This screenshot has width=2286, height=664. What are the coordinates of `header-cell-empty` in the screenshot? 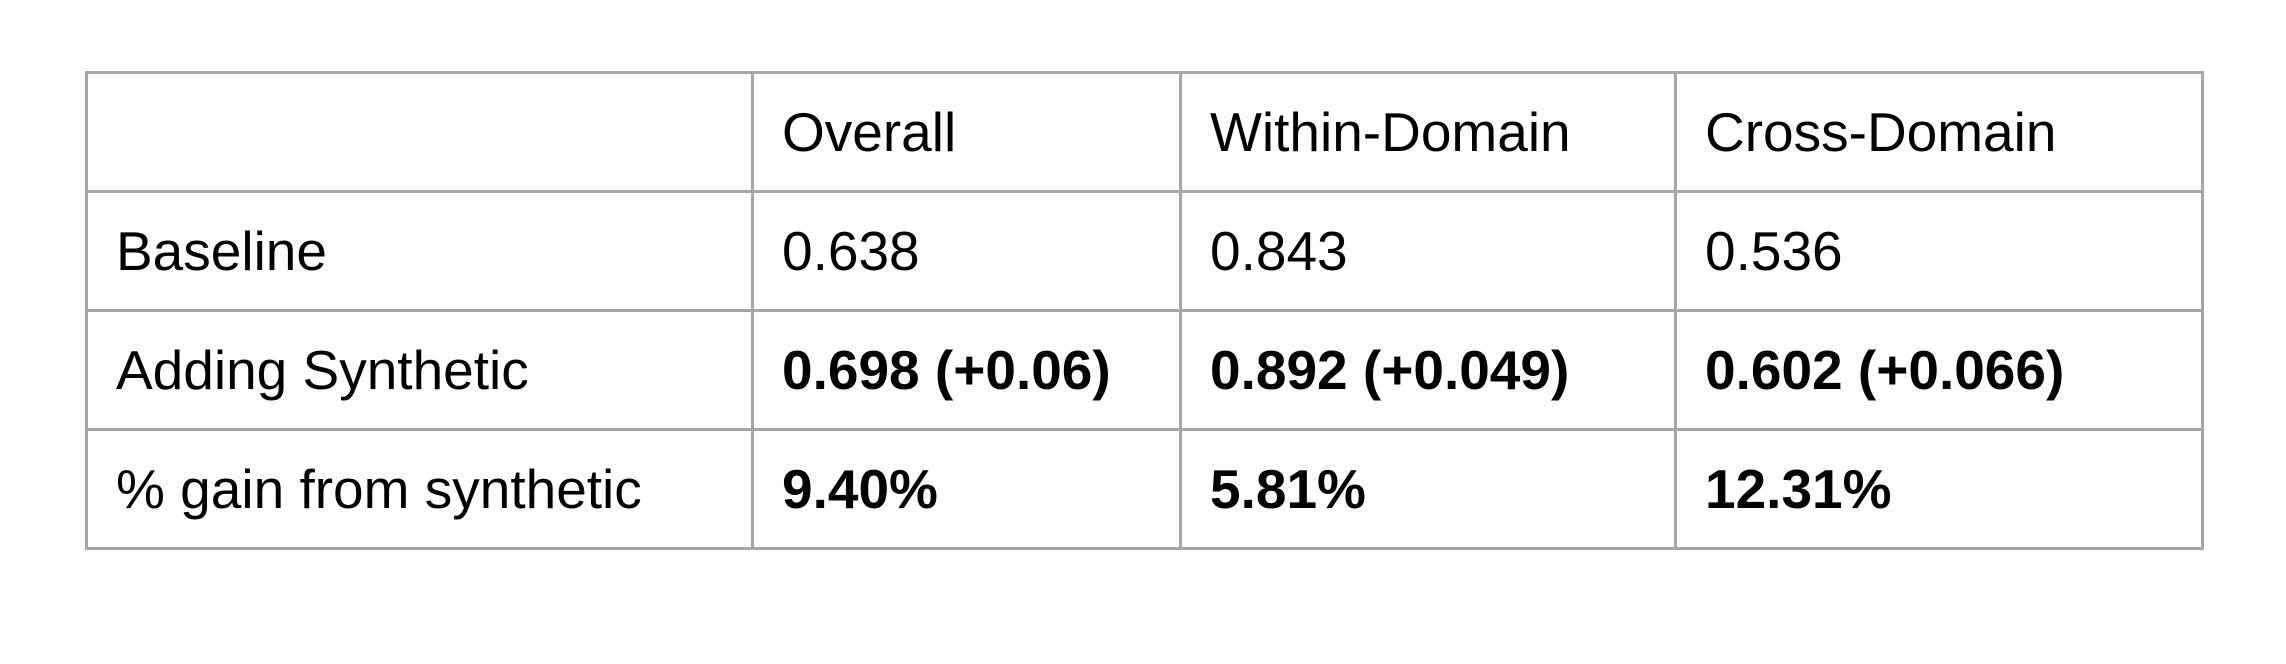 It's located at (419, 132).